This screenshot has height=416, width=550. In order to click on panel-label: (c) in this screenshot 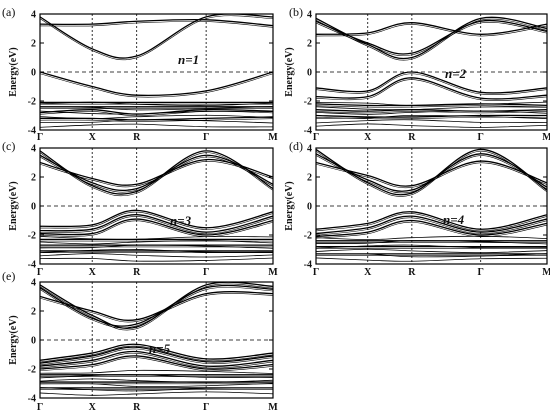, I will do `click(8, 146)`.